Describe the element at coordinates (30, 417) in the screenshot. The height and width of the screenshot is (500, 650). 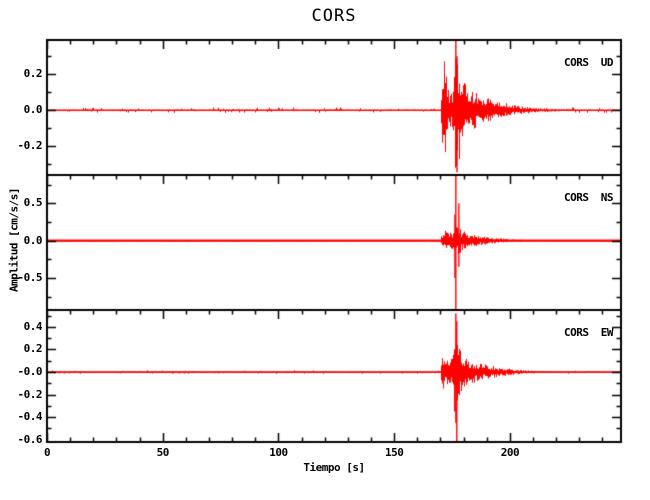
I see `y-tick-label: -0.4` at that location.